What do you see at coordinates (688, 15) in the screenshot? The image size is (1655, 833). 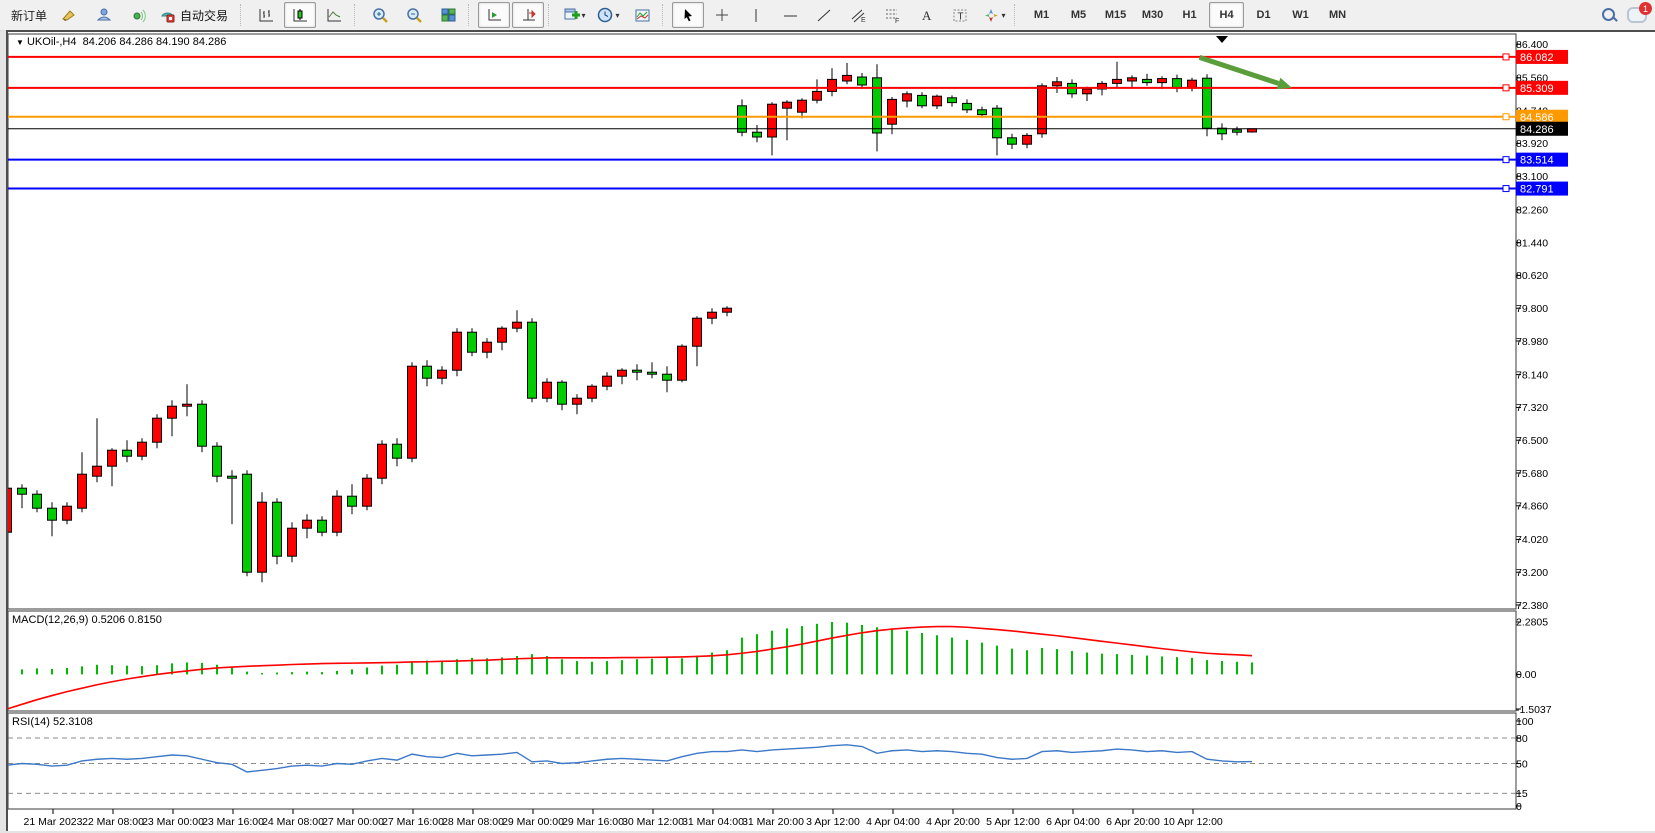 I see `cursor-button` at bounding box center [688, 15].